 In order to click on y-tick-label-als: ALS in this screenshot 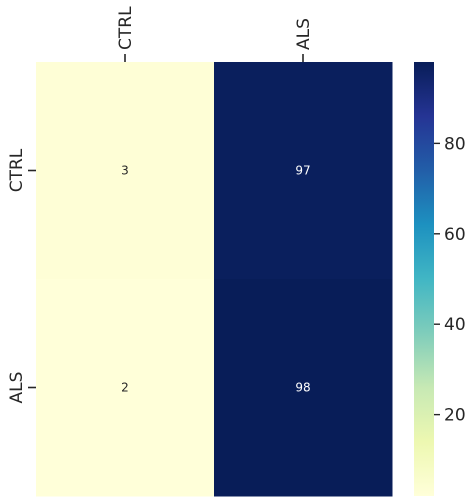, I will do `click(17, 388)`.